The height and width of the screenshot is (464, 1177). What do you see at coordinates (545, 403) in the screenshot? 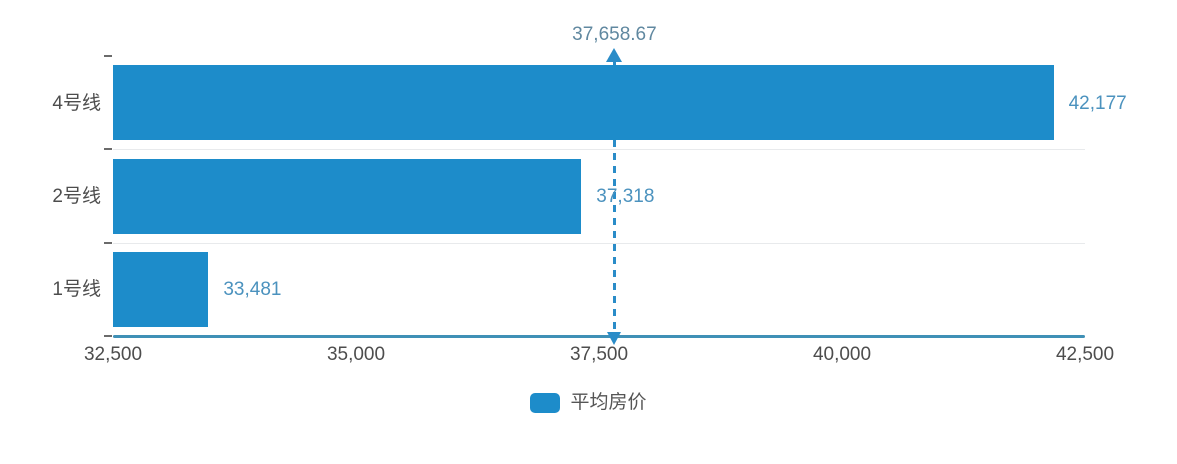
I see `legend-swatch-icon` at bounding box center [545, 403].